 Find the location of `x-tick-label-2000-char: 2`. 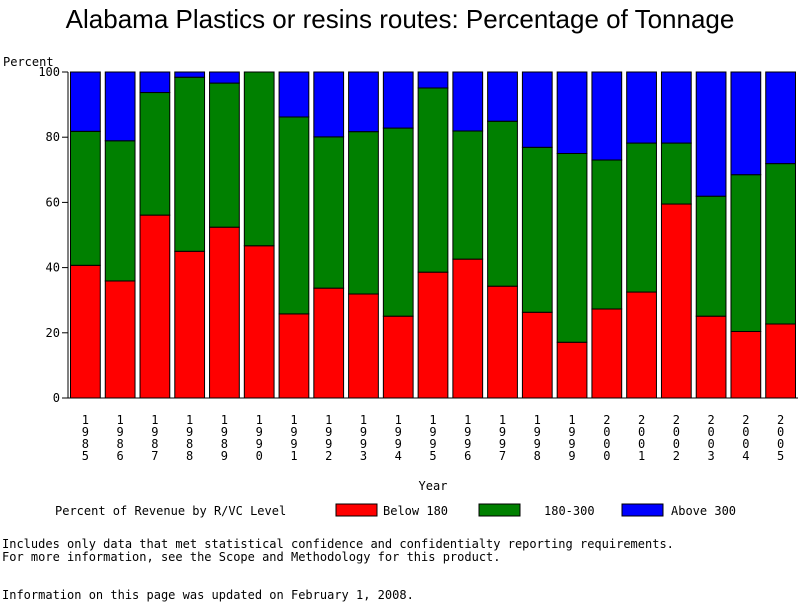

x-tick-label-2000-char: 2 is located at coordinates (606, 420).